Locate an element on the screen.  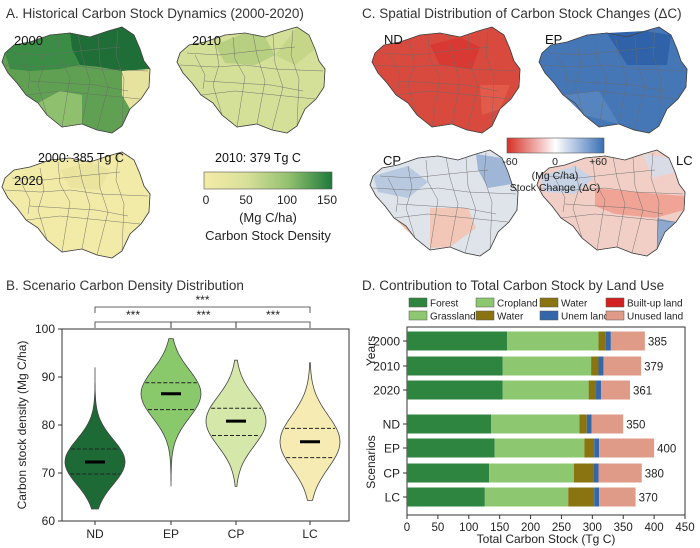
violin-lc is located at coordinates (310, 431).